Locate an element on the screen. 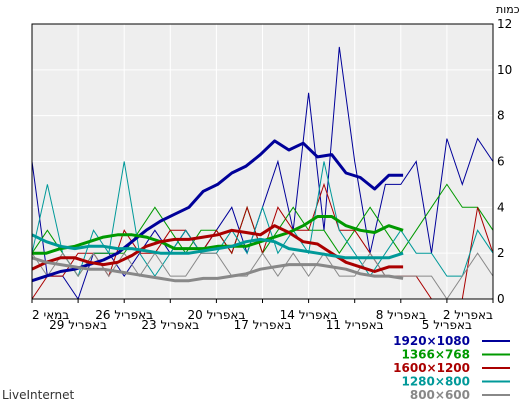 The image size is (520, 405). x-tick-label: 14 באפריל is located at coordinates (309, 315).